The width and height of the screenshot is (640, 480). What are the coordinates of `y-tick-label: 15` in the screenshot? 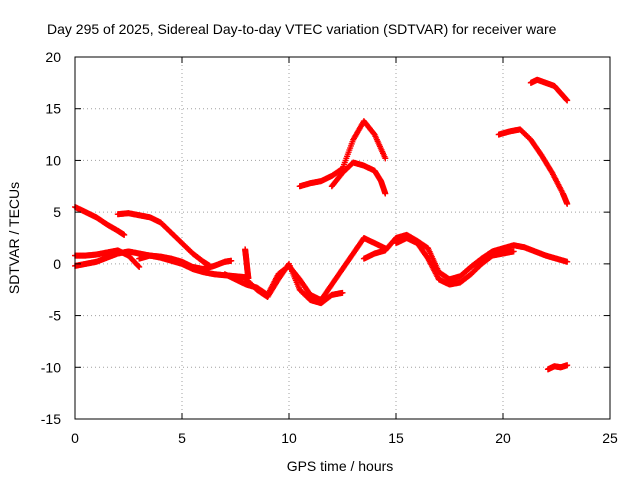 It's located at (53, 109).